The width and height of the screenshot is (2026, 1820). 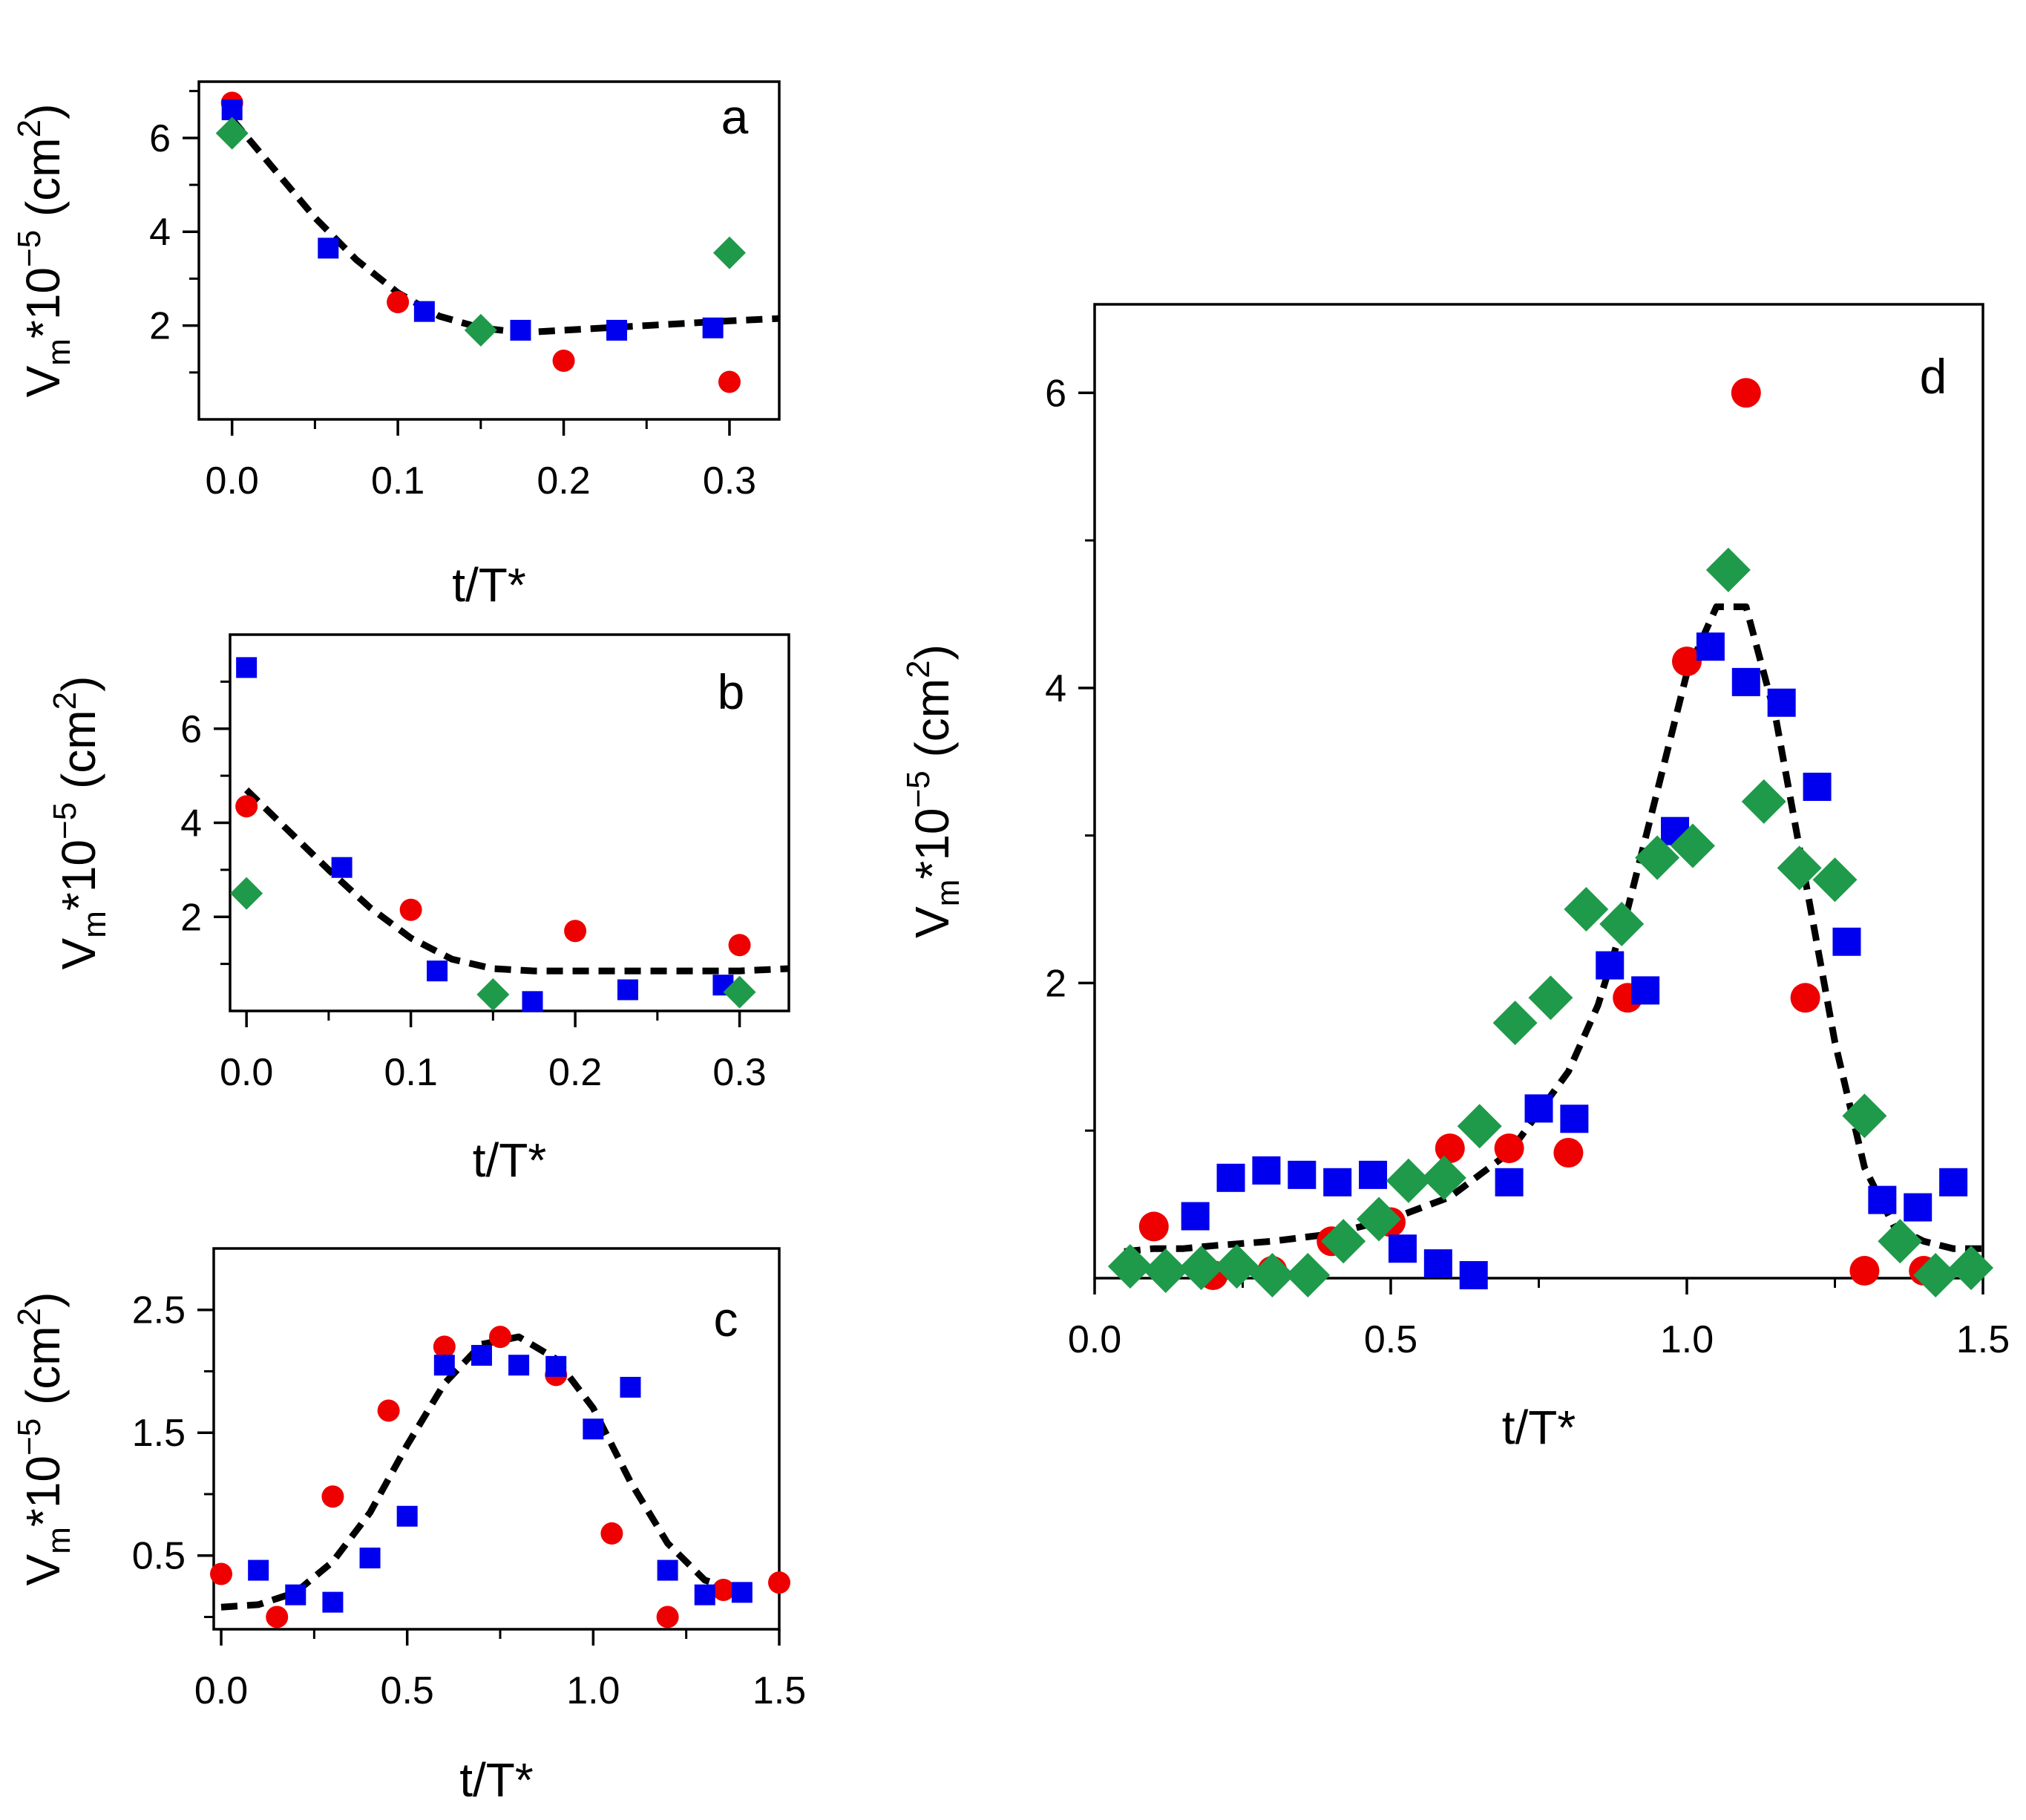 I want to click on y-axis-label-unit-open: (cm, so click(x=43, y=1372).